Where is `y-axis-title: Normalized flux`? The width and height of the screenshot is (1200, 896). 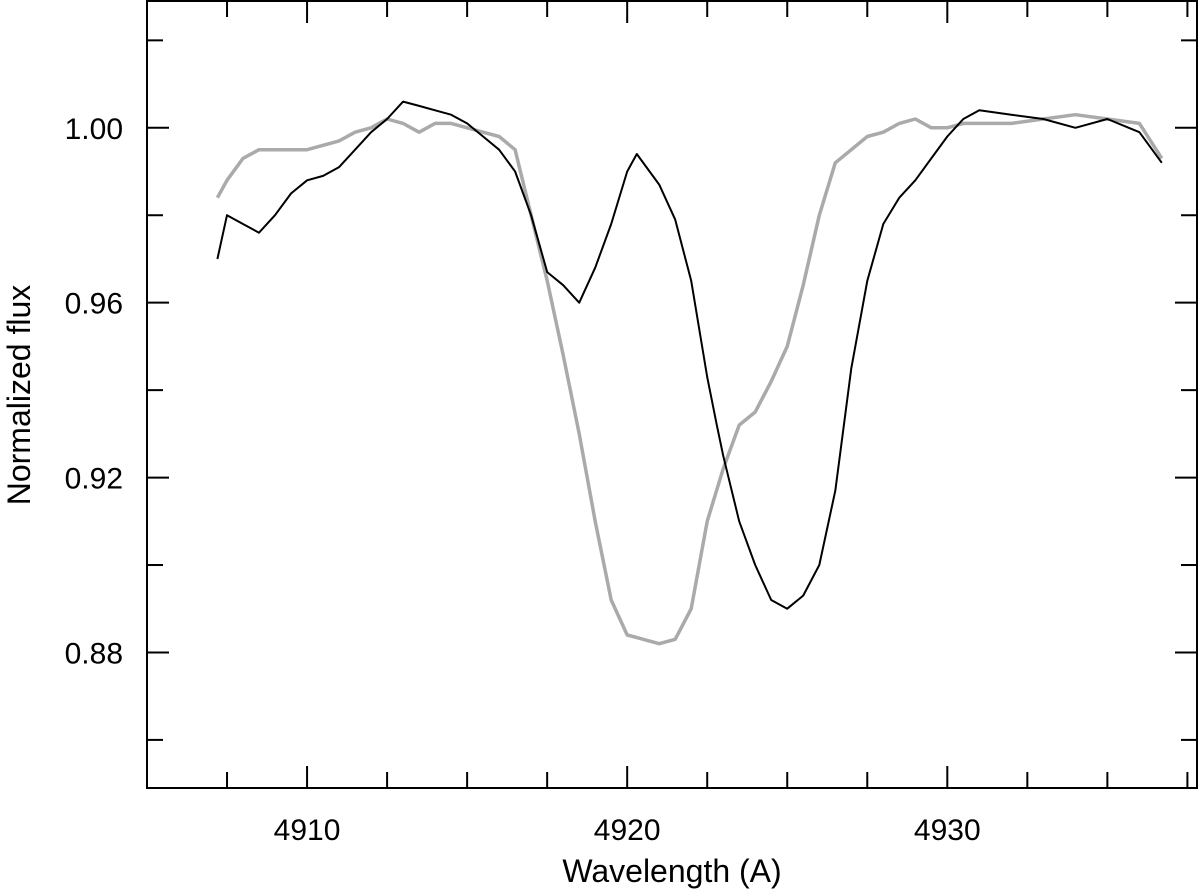
y-axis-title: Normalized flux is located at coordinates (19, 395).